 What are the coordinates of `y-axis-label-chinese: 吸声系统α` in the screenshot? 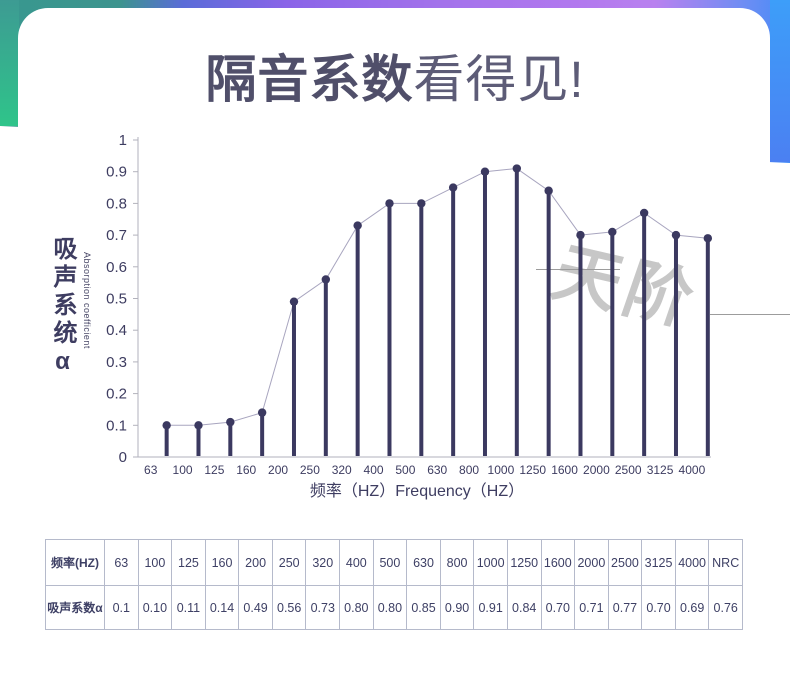 It's located at (62, 307).